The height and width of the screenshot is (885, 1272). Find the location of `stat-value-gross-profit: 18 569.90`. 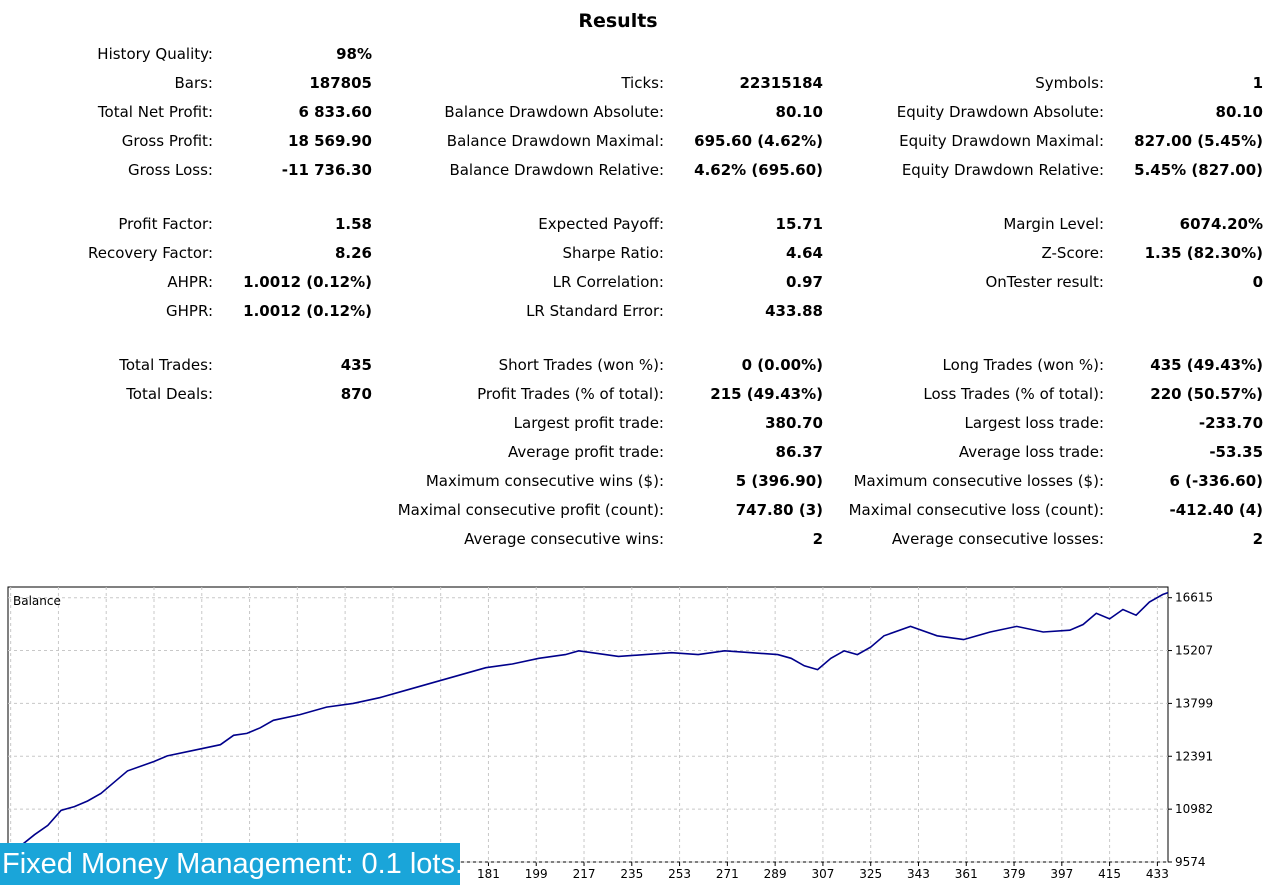

stat-value-gross-profit: 18 569.90 is located at coordinates (330, 141).